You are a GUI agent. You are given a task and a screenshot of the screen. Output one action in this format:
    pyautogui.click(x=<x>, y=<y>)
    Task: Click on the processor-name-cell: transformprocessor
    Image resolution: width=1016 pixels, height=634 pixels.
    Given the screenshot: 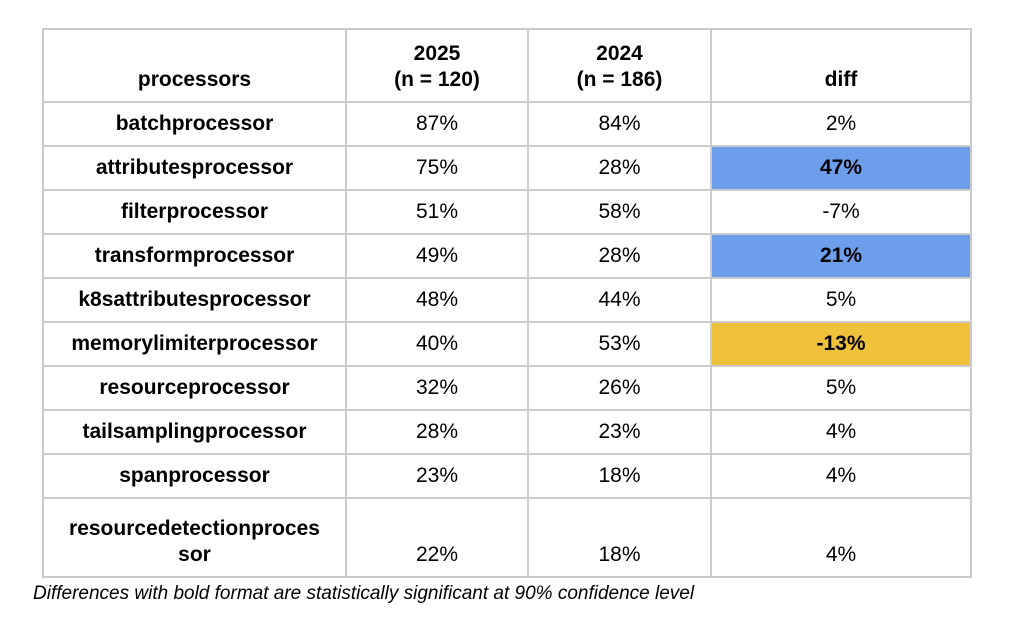 What is the action you would take?
    pyautogui.click(x=194, y=256)
    